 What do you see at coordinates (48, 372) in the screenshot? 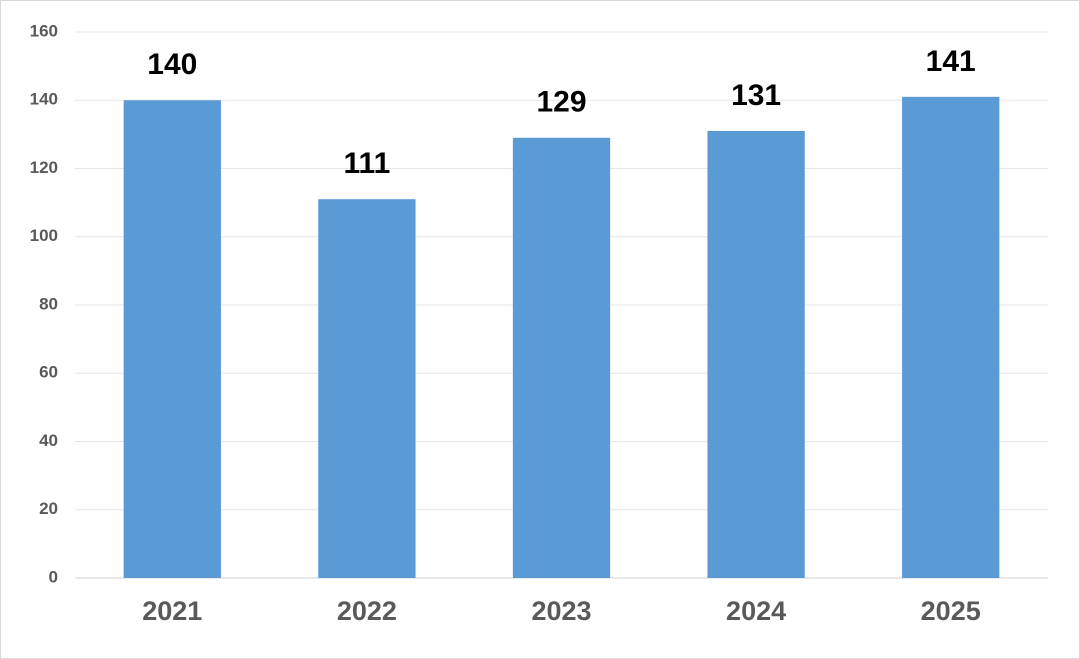
I see `y-tick-label: 60` at bounding box center [48, 372].